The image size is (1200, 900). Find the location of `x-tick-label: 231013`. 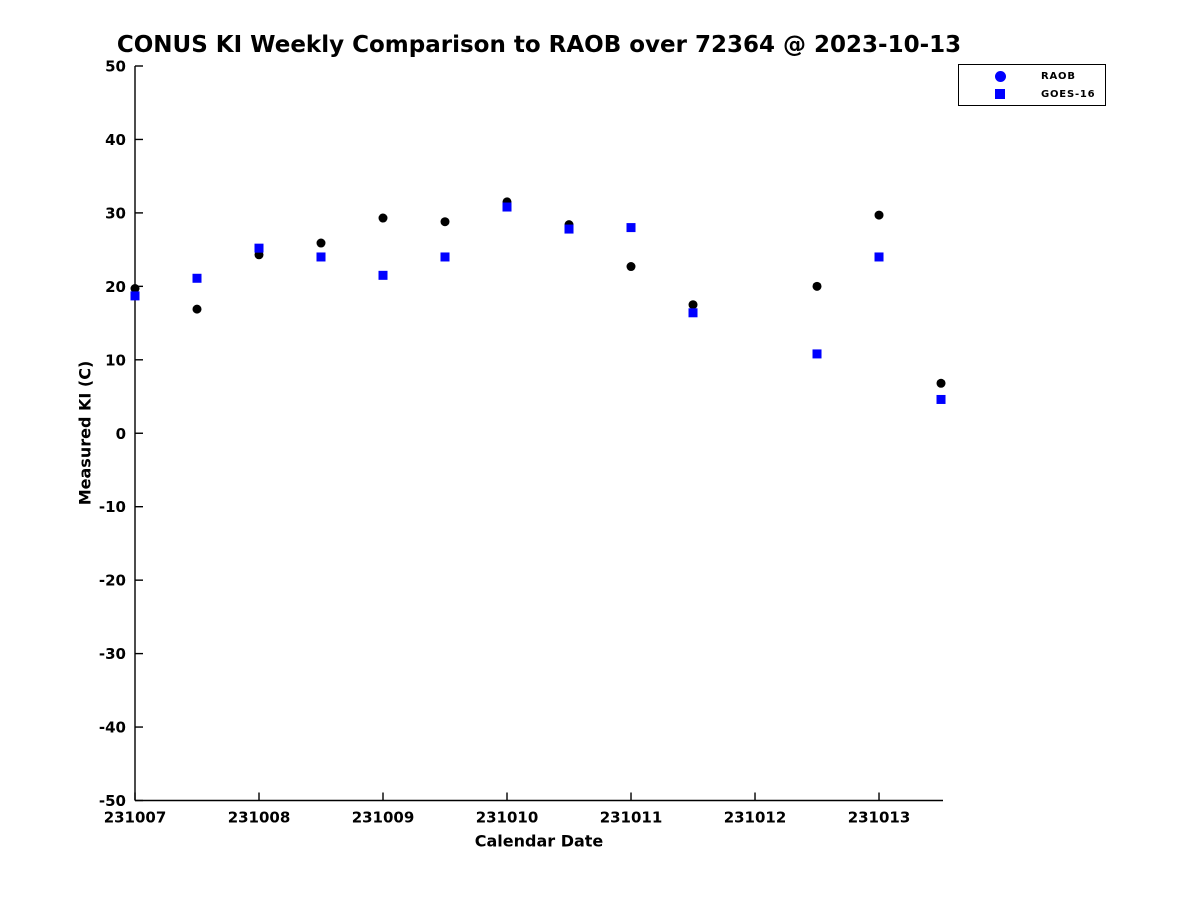

x-tick-label: 231013 is located at coordinates (879, 818).